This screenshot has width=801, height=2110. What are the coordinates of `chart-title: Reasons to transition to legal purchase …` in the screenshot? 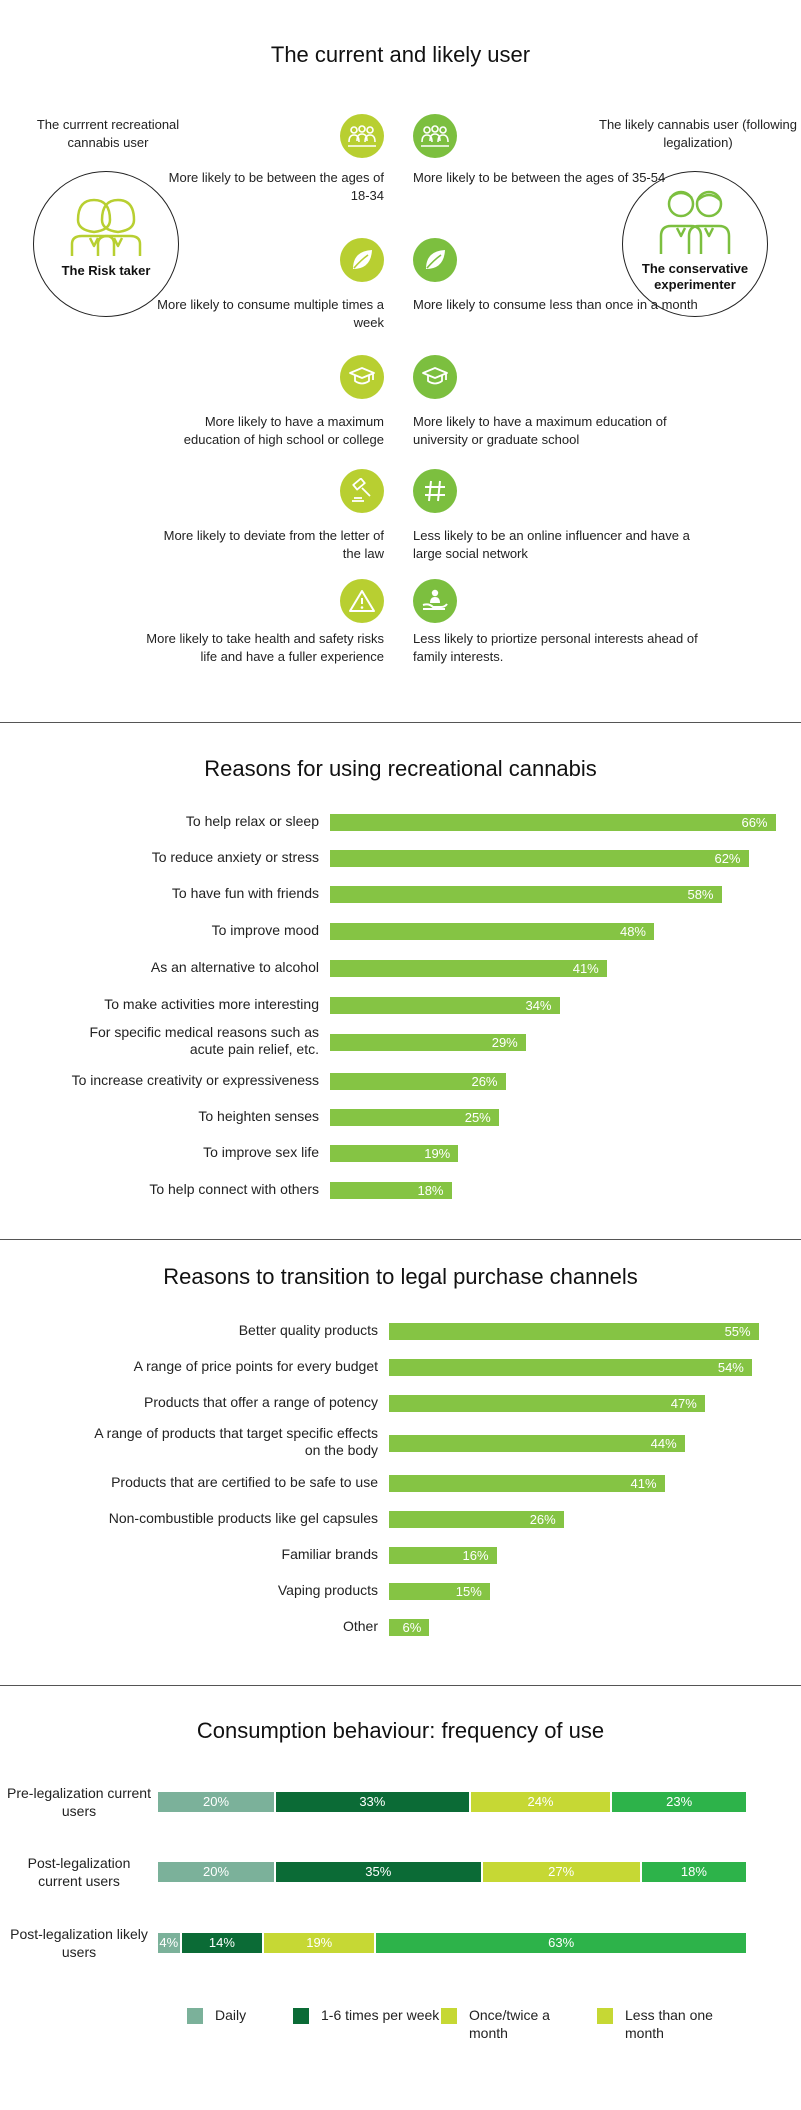 It's located at (400, 1276).